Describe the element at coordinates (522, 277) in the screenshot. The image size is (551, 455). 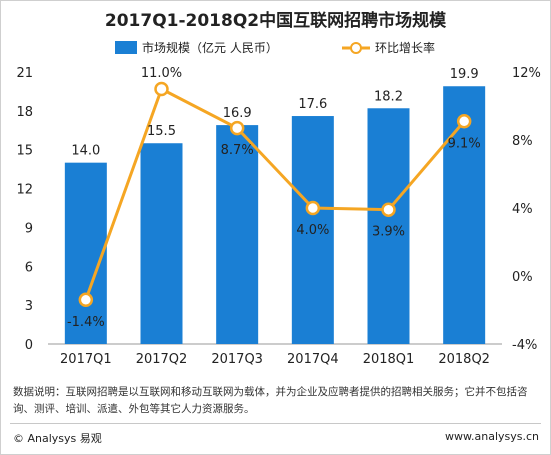
I see `y-right-tick-label: 0%` at that location.